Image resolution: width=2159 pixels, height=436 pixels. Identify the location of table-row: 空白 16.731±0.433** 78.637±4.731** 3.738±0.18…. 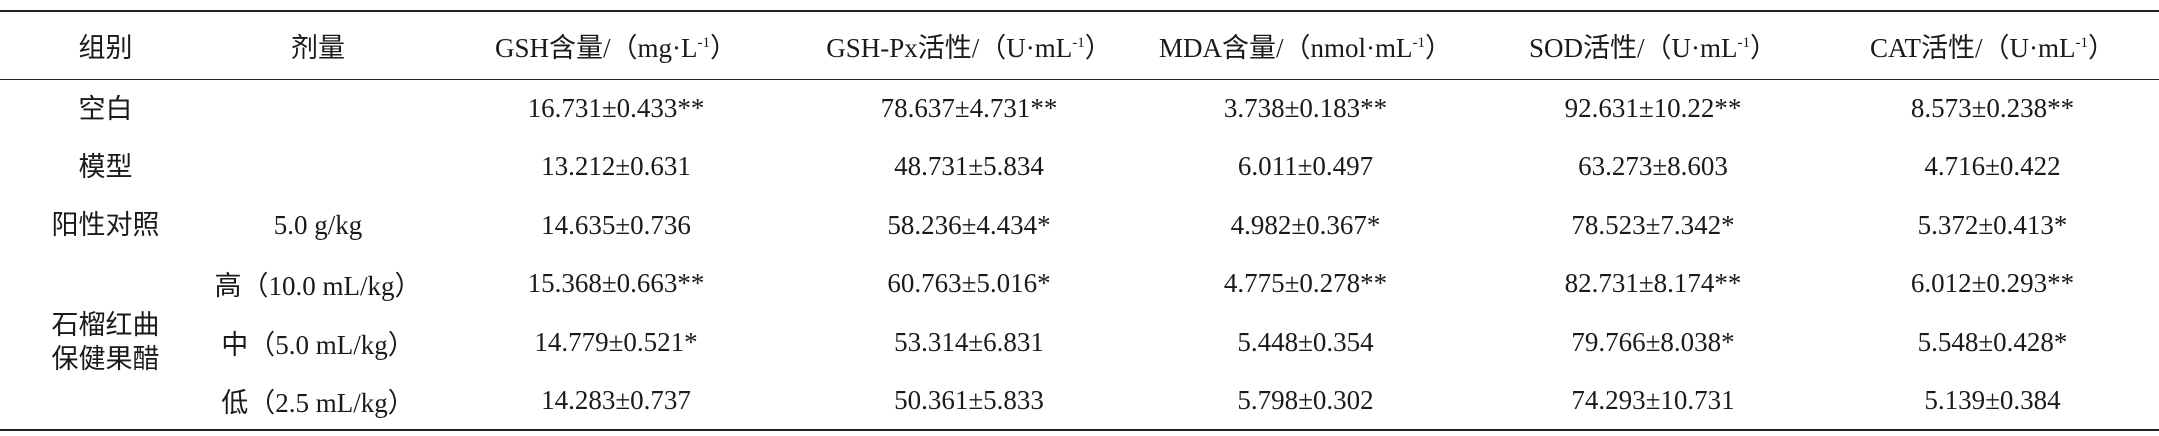
(1079, 108).